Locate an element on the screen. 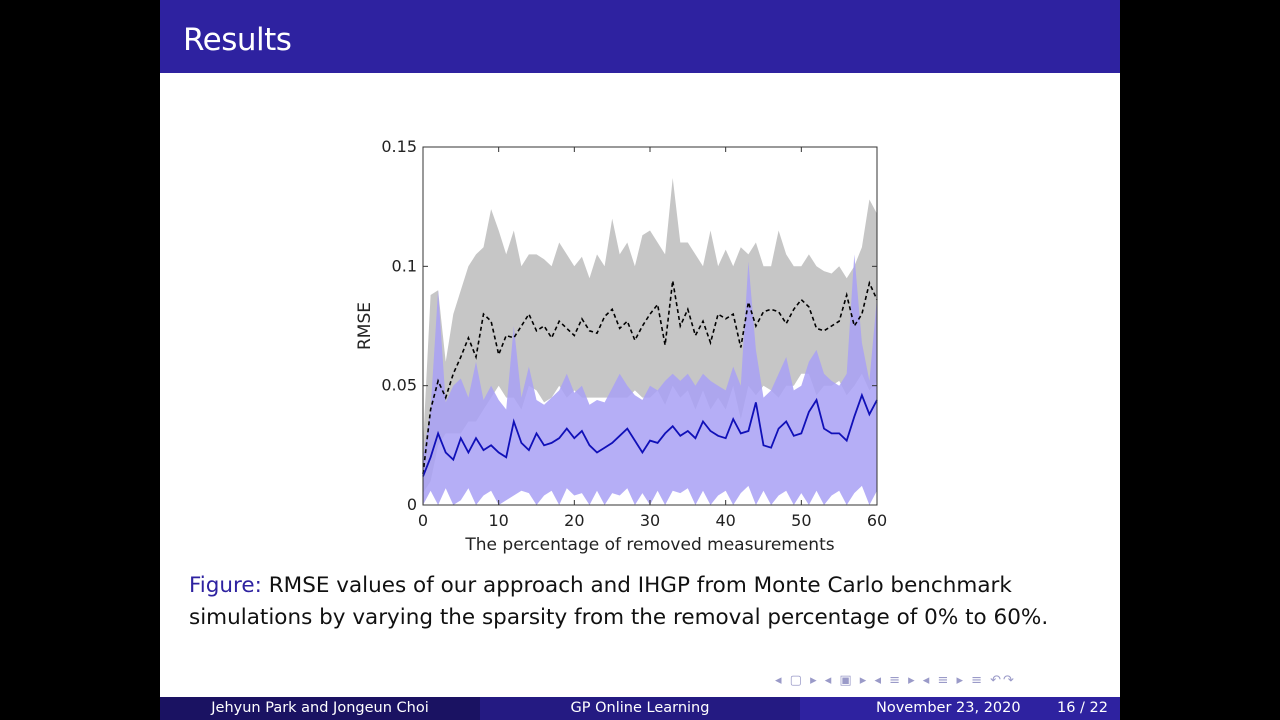 The width and height of the screenshot is (1280, 720). x-tick-label: 20 is located at coordinates (574, 520).